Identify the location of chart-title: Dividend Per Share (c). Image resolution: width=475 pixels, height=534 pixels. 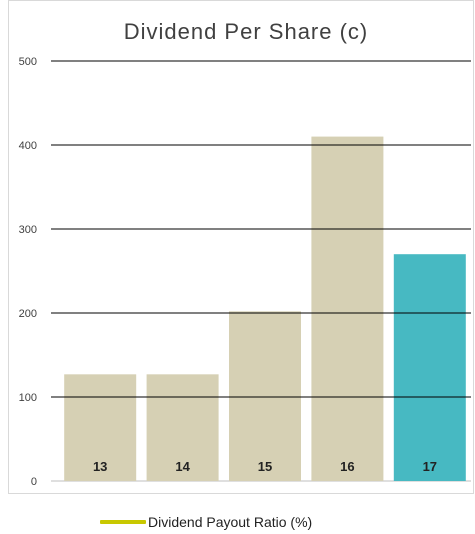
(246, 31).